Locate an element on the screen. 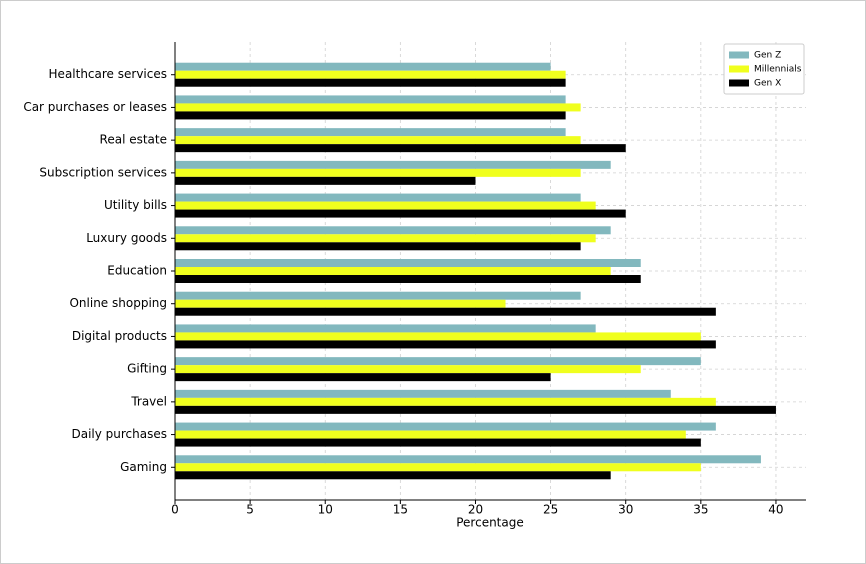 The width and height of the screenshot is (866, 564). legend: Gen Z Millennials Gen X is located at coordinates (764, 69).